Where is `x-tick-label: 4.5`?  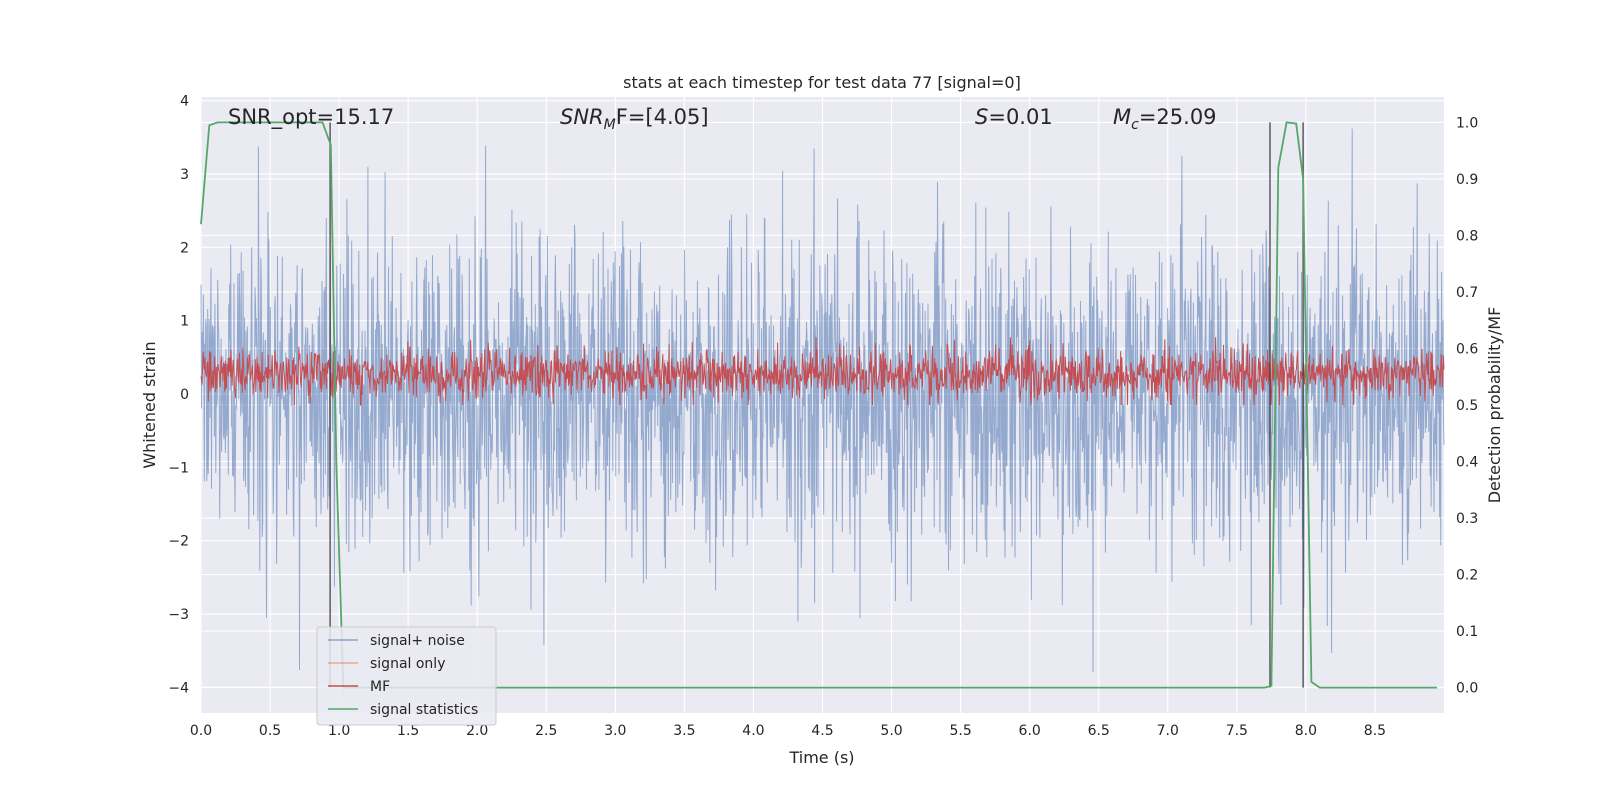 x-tick-label: 4.5 is located at coordinates (822, 731).